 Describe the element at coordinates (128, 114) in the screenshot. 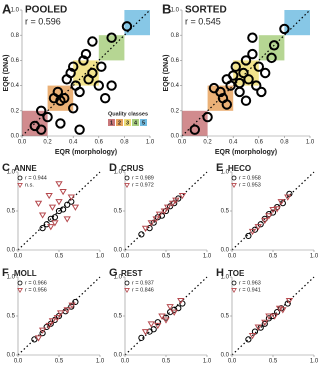

I see `class-legend-title: Quality classes` at that location.